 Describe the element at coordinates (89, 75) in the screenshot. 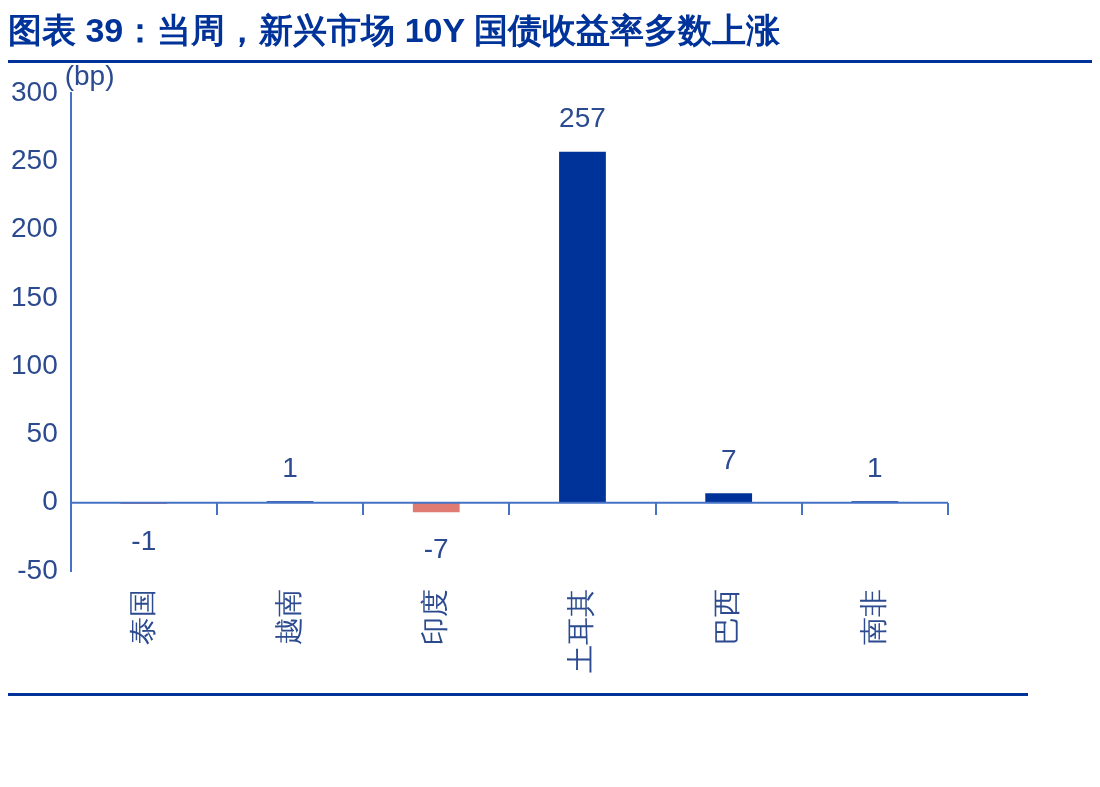

I see `y-axis-title: (bp)` at that location.